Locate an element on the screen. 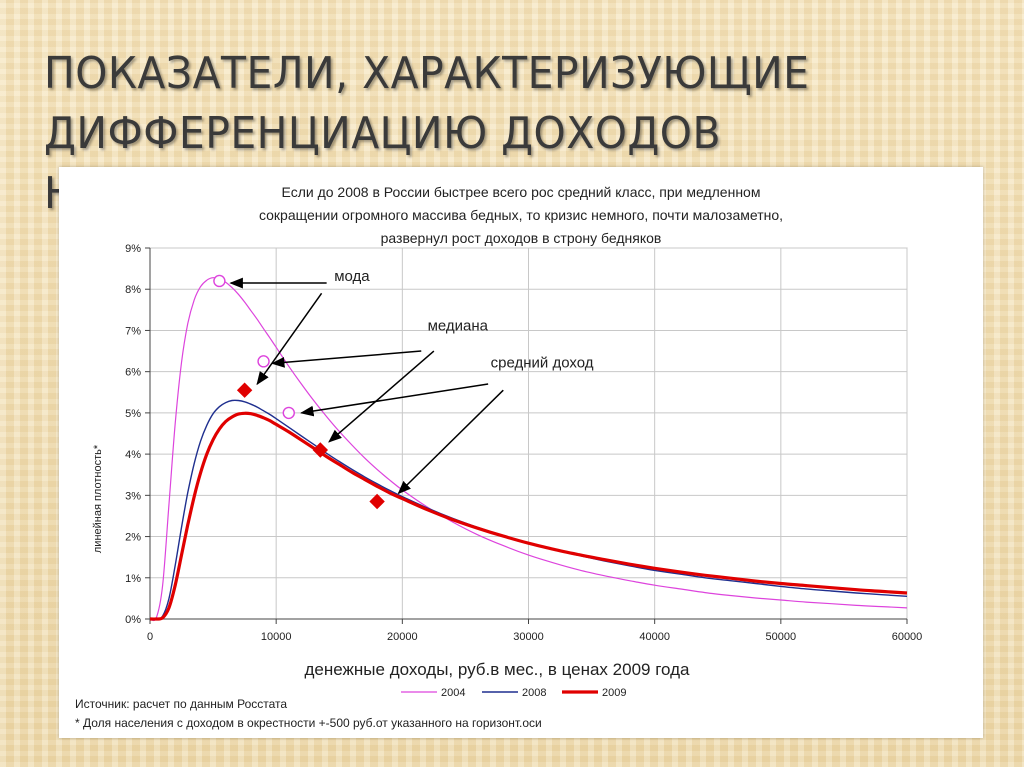  chart-legend: 2004 2008 2009 is located at coordinates (513, 693).